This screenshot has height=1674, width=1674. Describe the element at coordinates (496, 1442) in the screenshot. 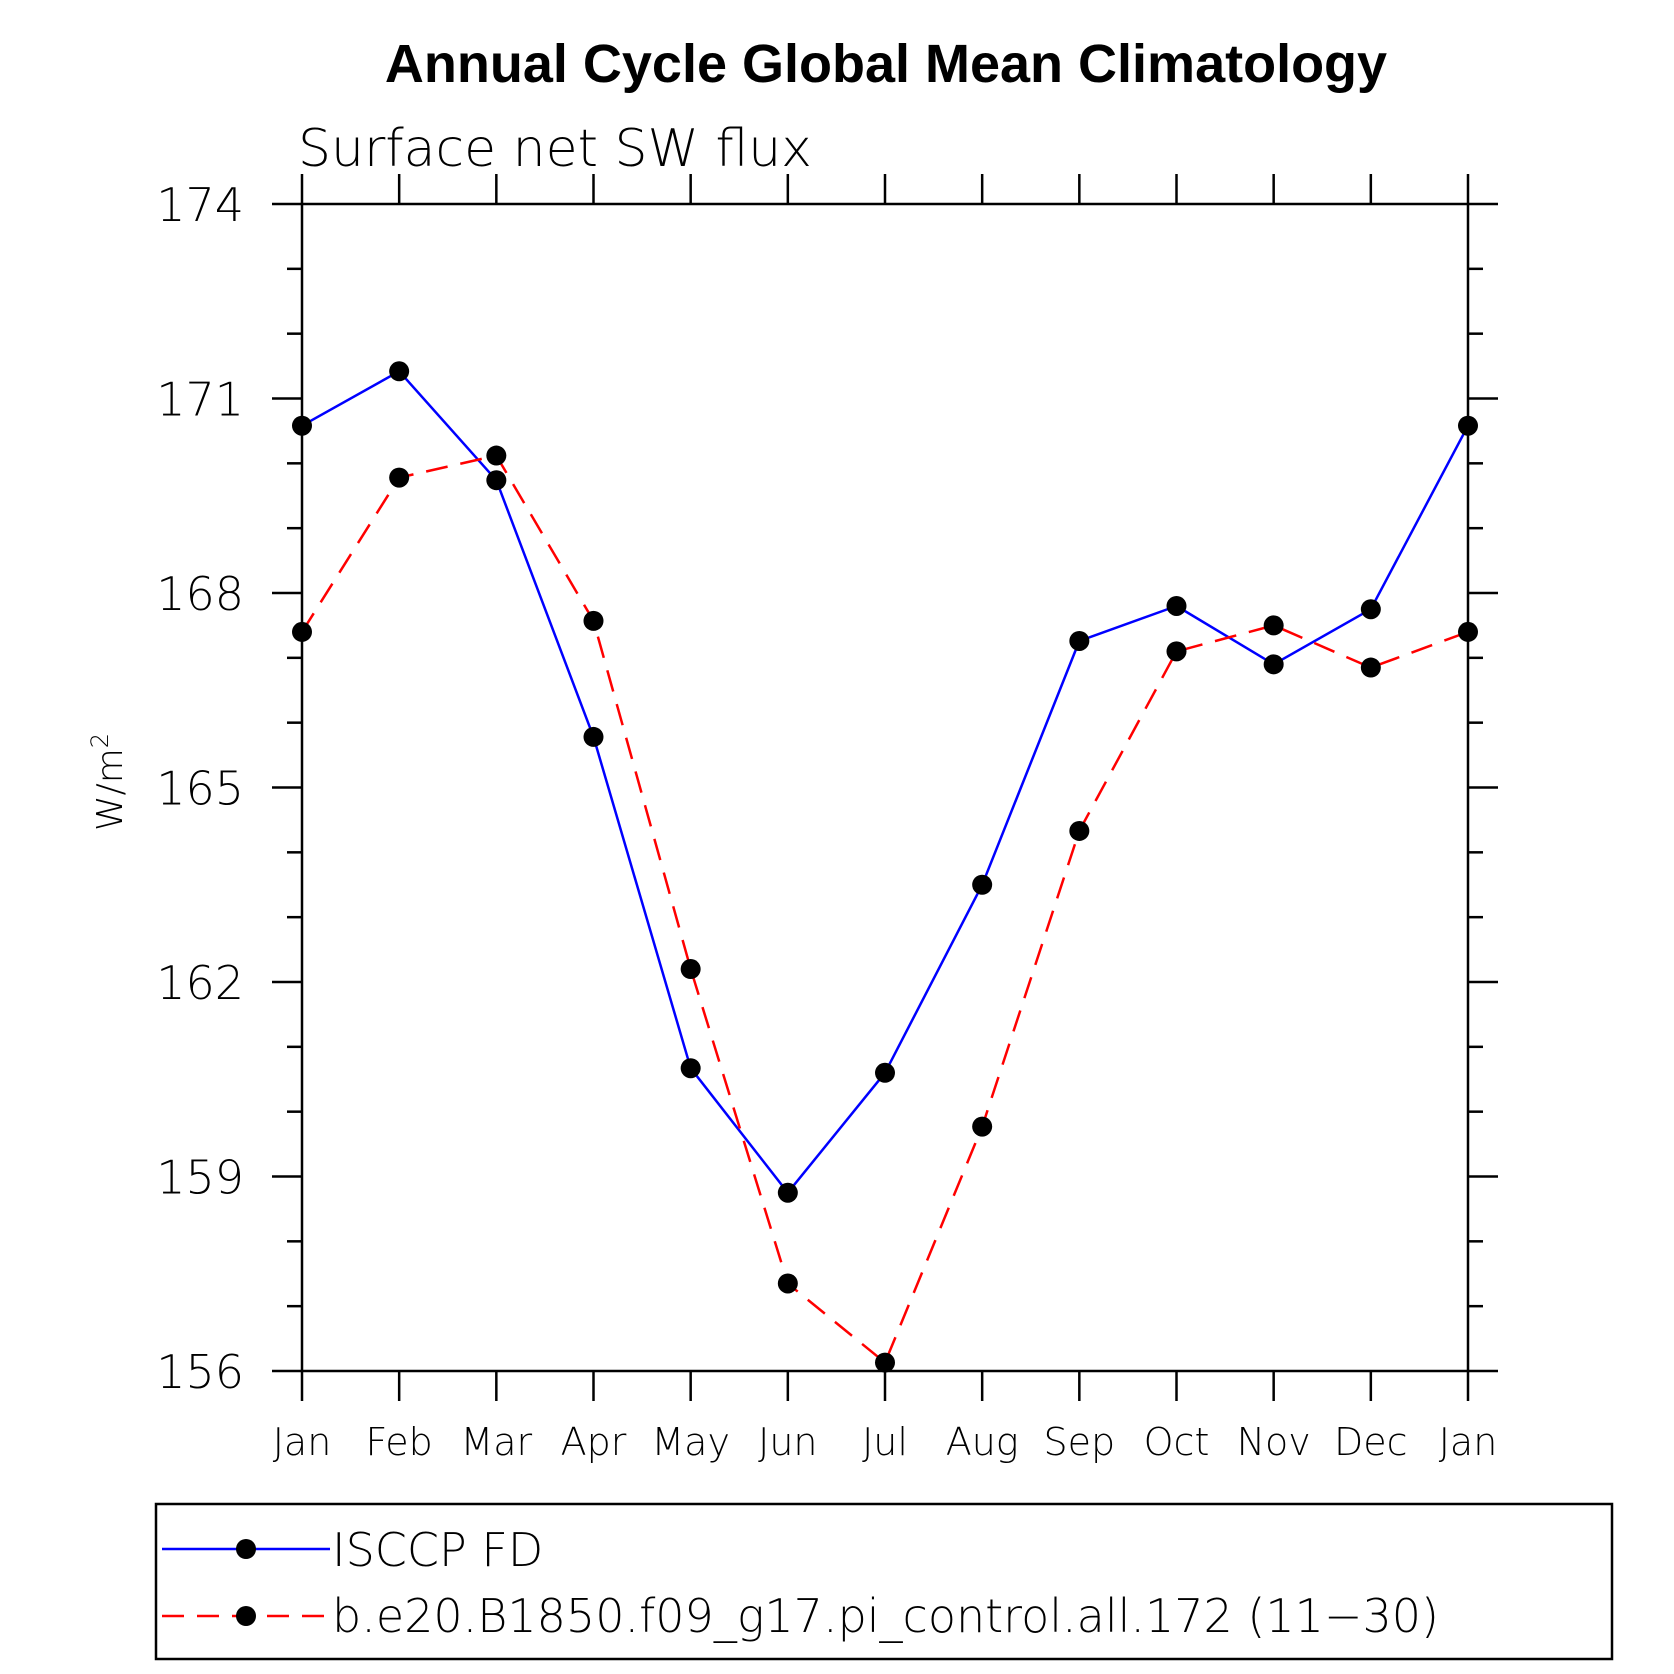

I see `x-tick-label: Mar` at that location.